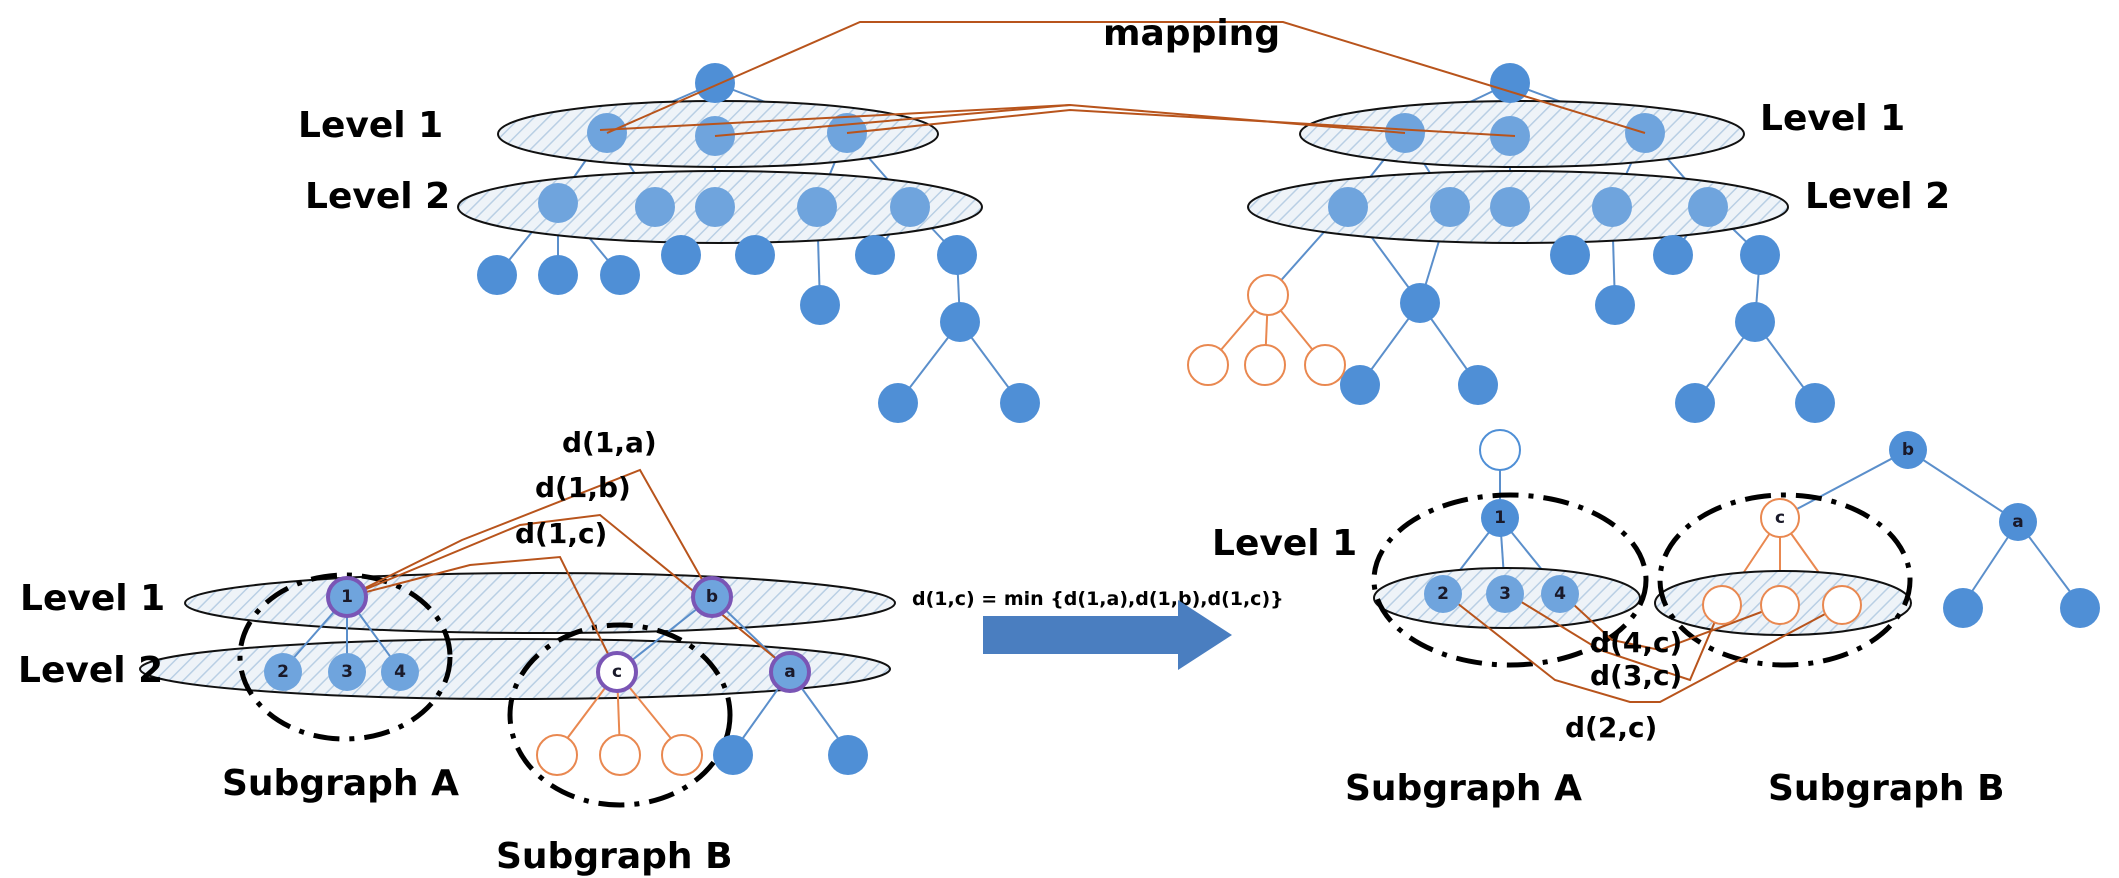  Describe the element at coordinates (1877, 196) in the screenshot. I see `top-right-level2-label: Level 2` at that location.